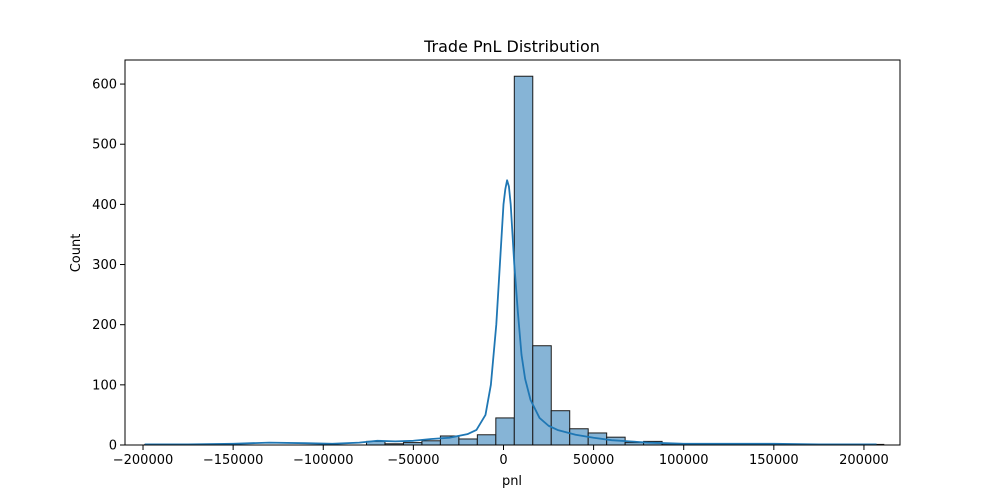  I want to click on x-tick-label: −50000, so click(413, 460).